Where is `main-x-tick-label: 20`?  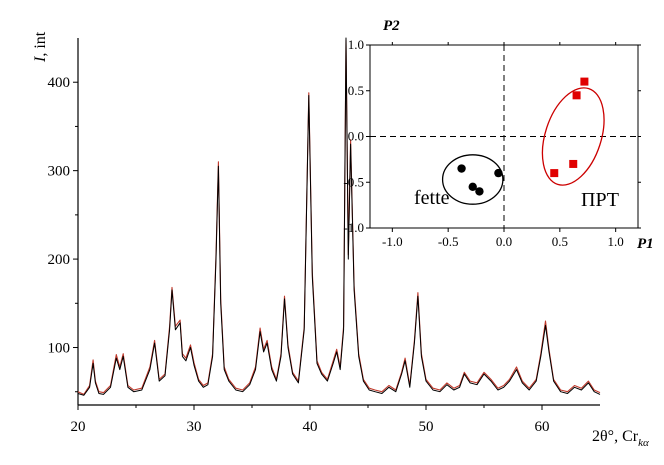 main-x-tick-label: 20 is located at coordinates (78, 427).